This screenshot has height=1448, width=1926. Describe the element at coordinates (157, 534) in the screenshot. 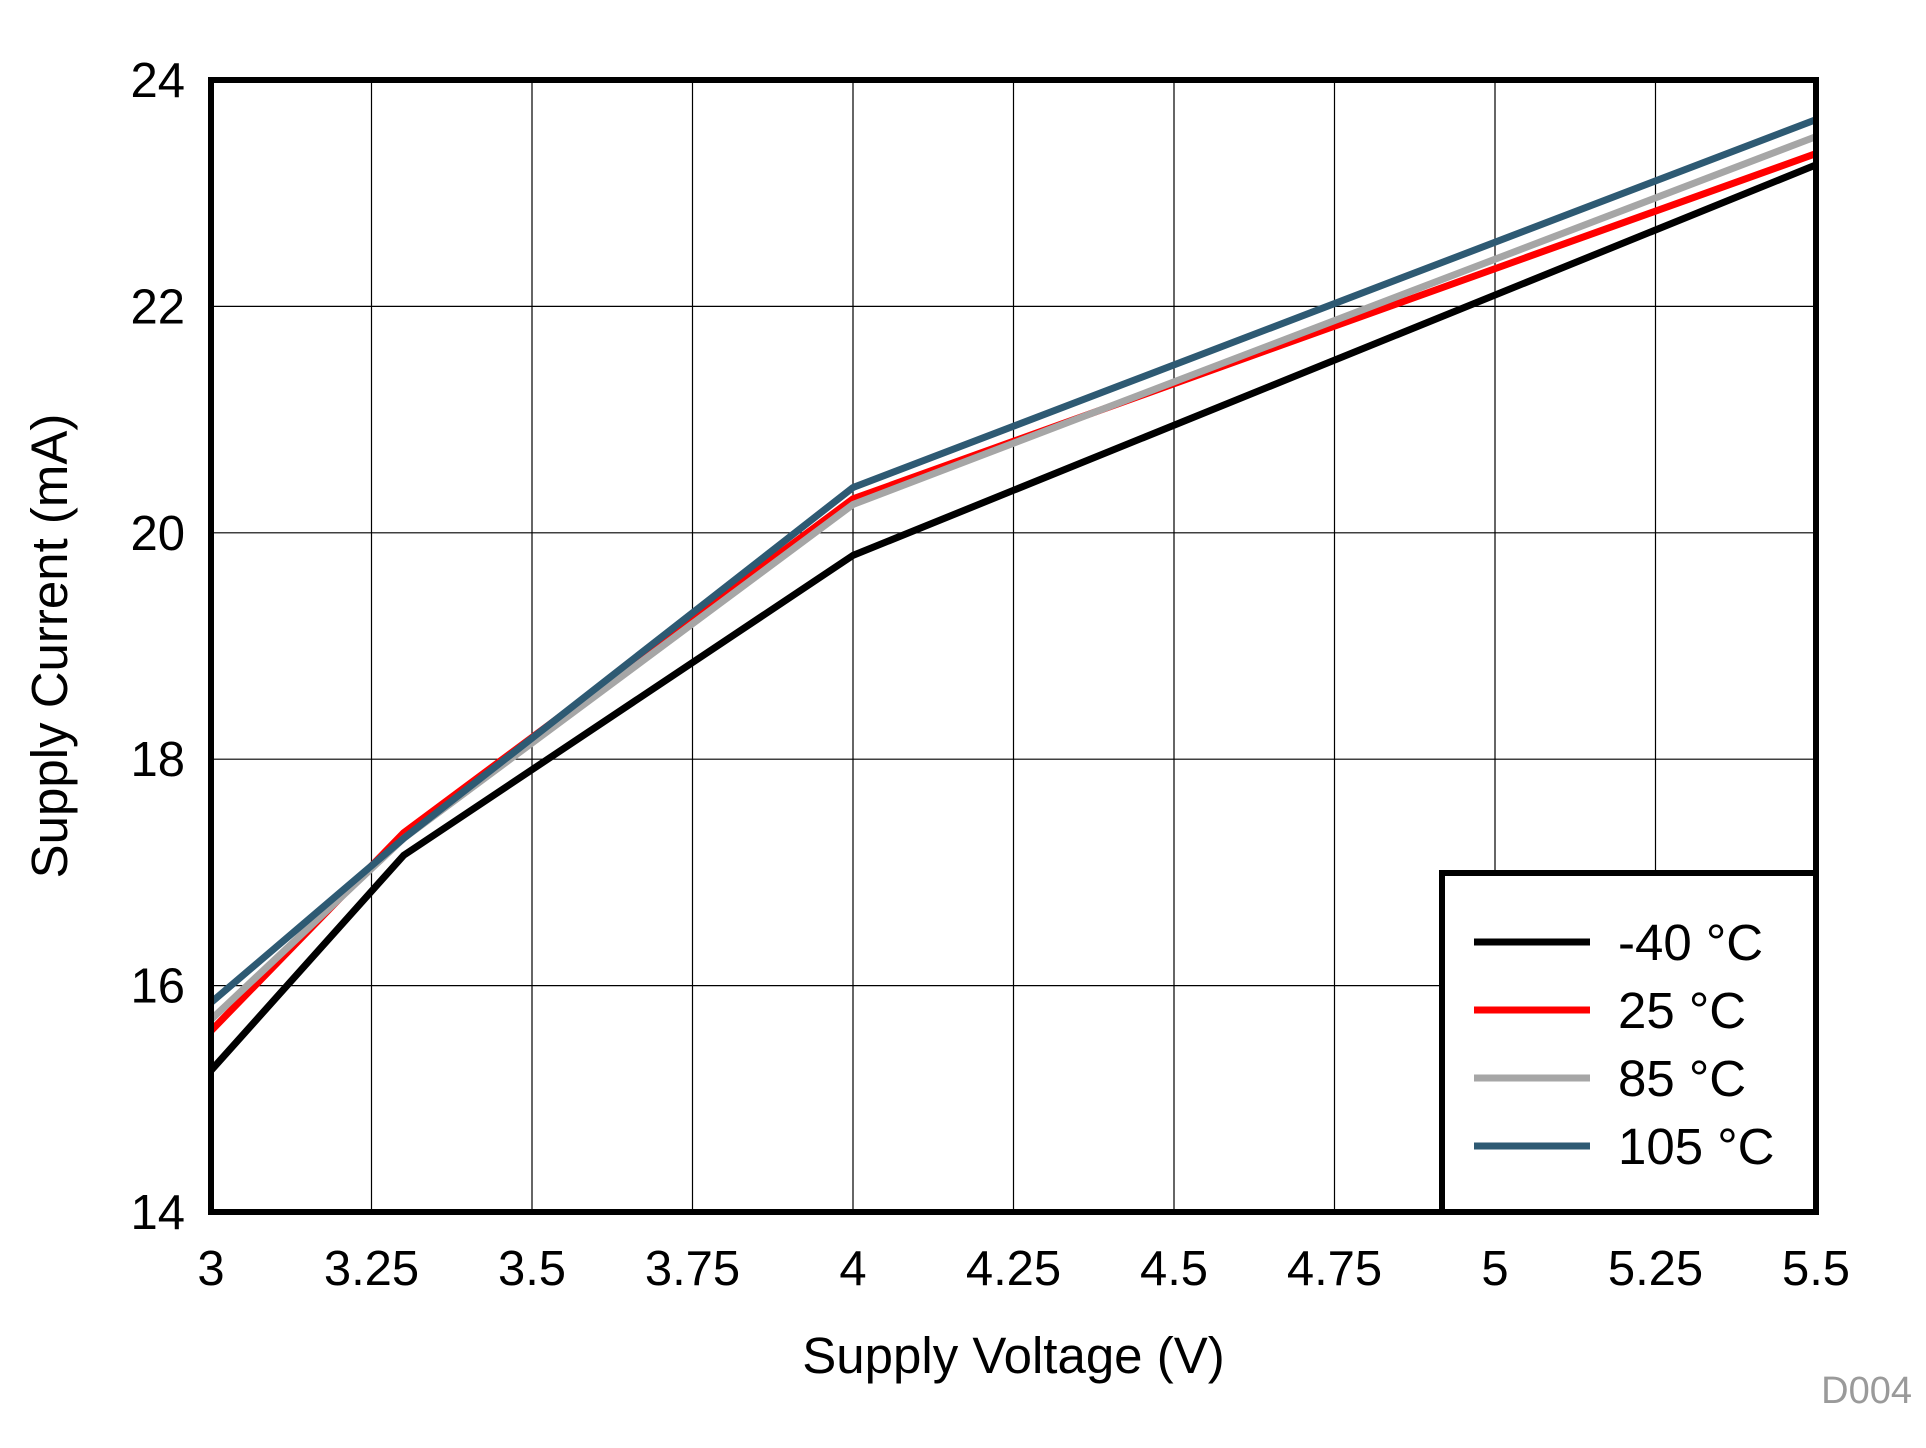

I see `y-tick-label: 20` at that location.